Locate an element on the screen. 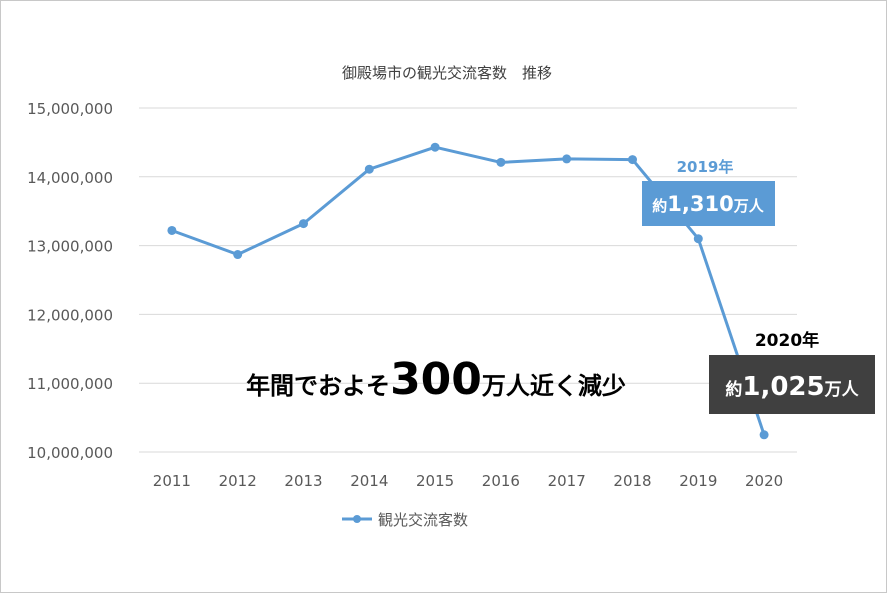 The image size is (887, 594). y-tick-label: 10,000,000 is located at coordinates (70, 453).